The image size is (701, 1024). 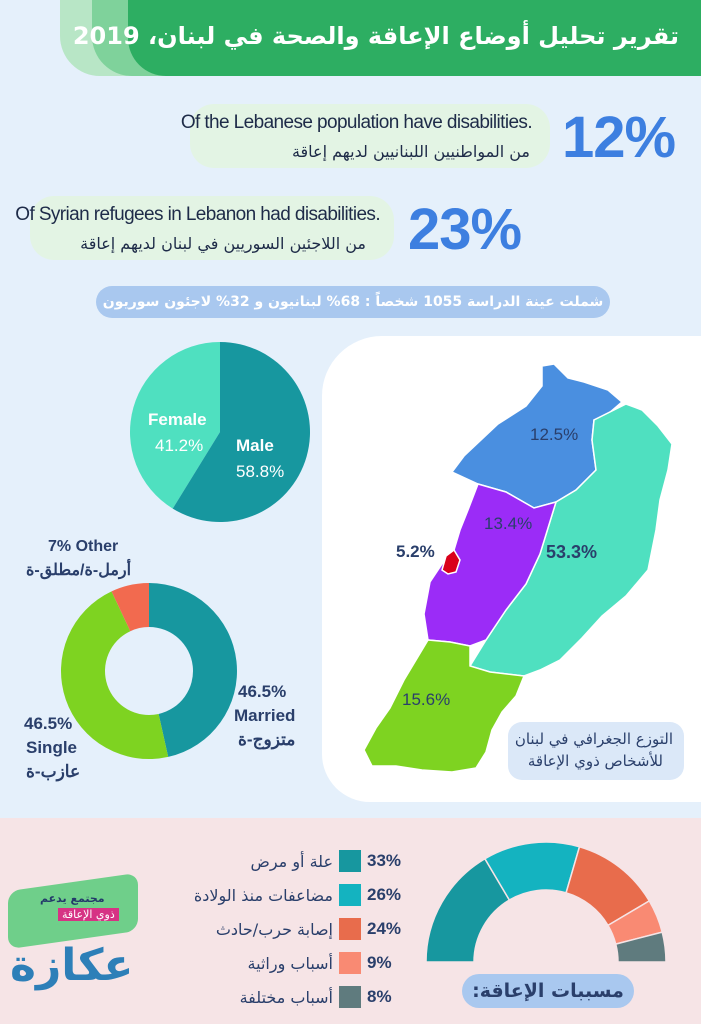 I want to click on cause-row: مضاعفات منذ الولادة 26%, so click(x=298, y=895).